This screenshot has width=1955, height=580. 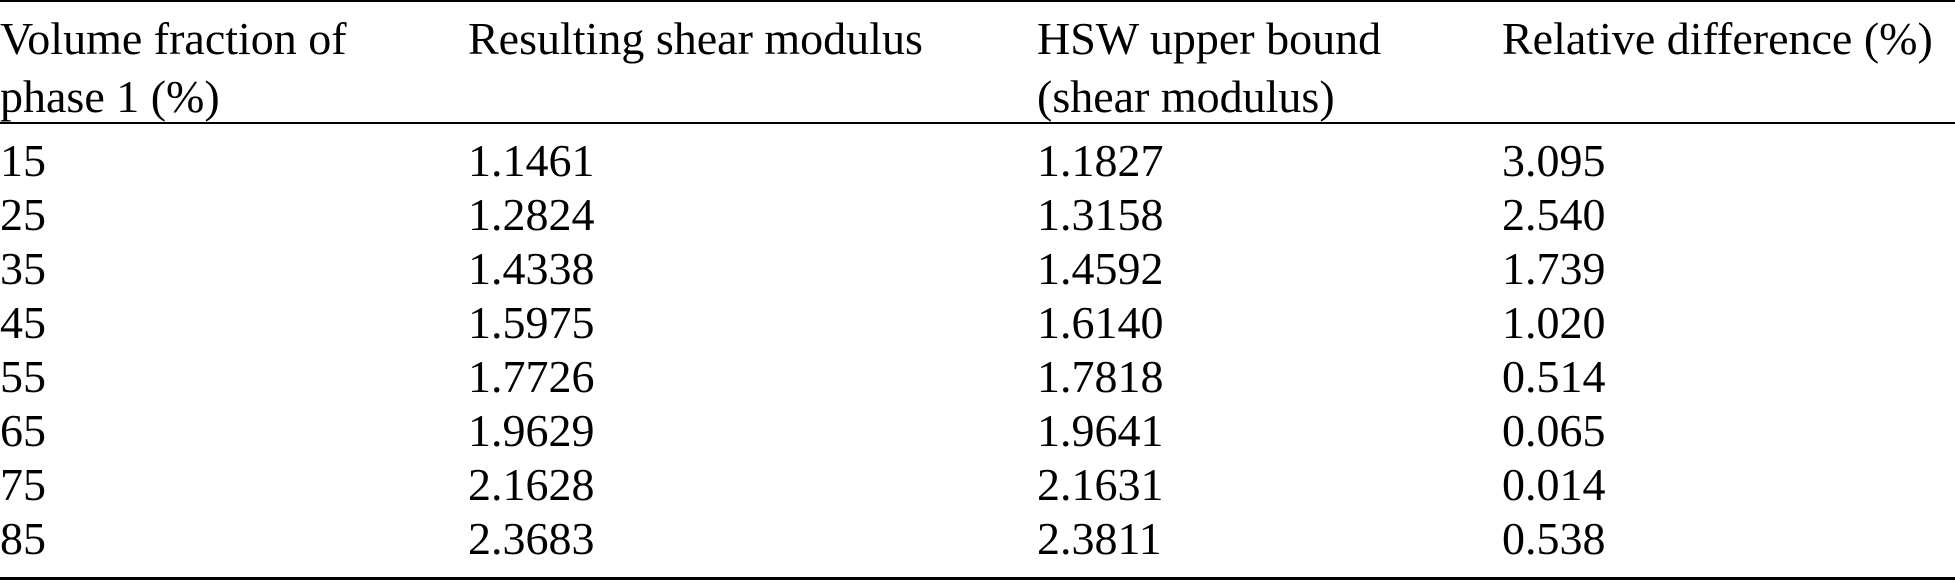 What do you see at coordinates (1554, 268) in the screenshot?
I see `relative-difference-cell: 1.739` at bounding box center [1554, 268].